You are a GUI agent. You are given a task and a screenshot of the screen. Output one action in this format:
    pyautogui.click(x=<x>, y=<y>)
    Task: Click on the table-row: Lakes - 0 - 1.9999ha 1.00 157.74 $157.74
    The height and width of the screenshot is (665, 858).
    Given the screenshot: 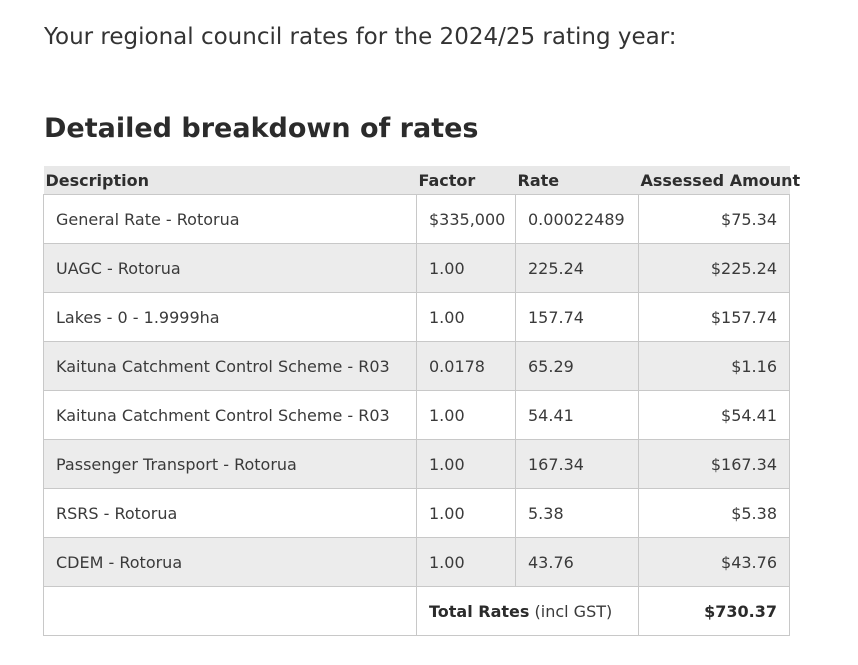 What is the action you would take?
    pyautogui.click(x=416, y=317)
    